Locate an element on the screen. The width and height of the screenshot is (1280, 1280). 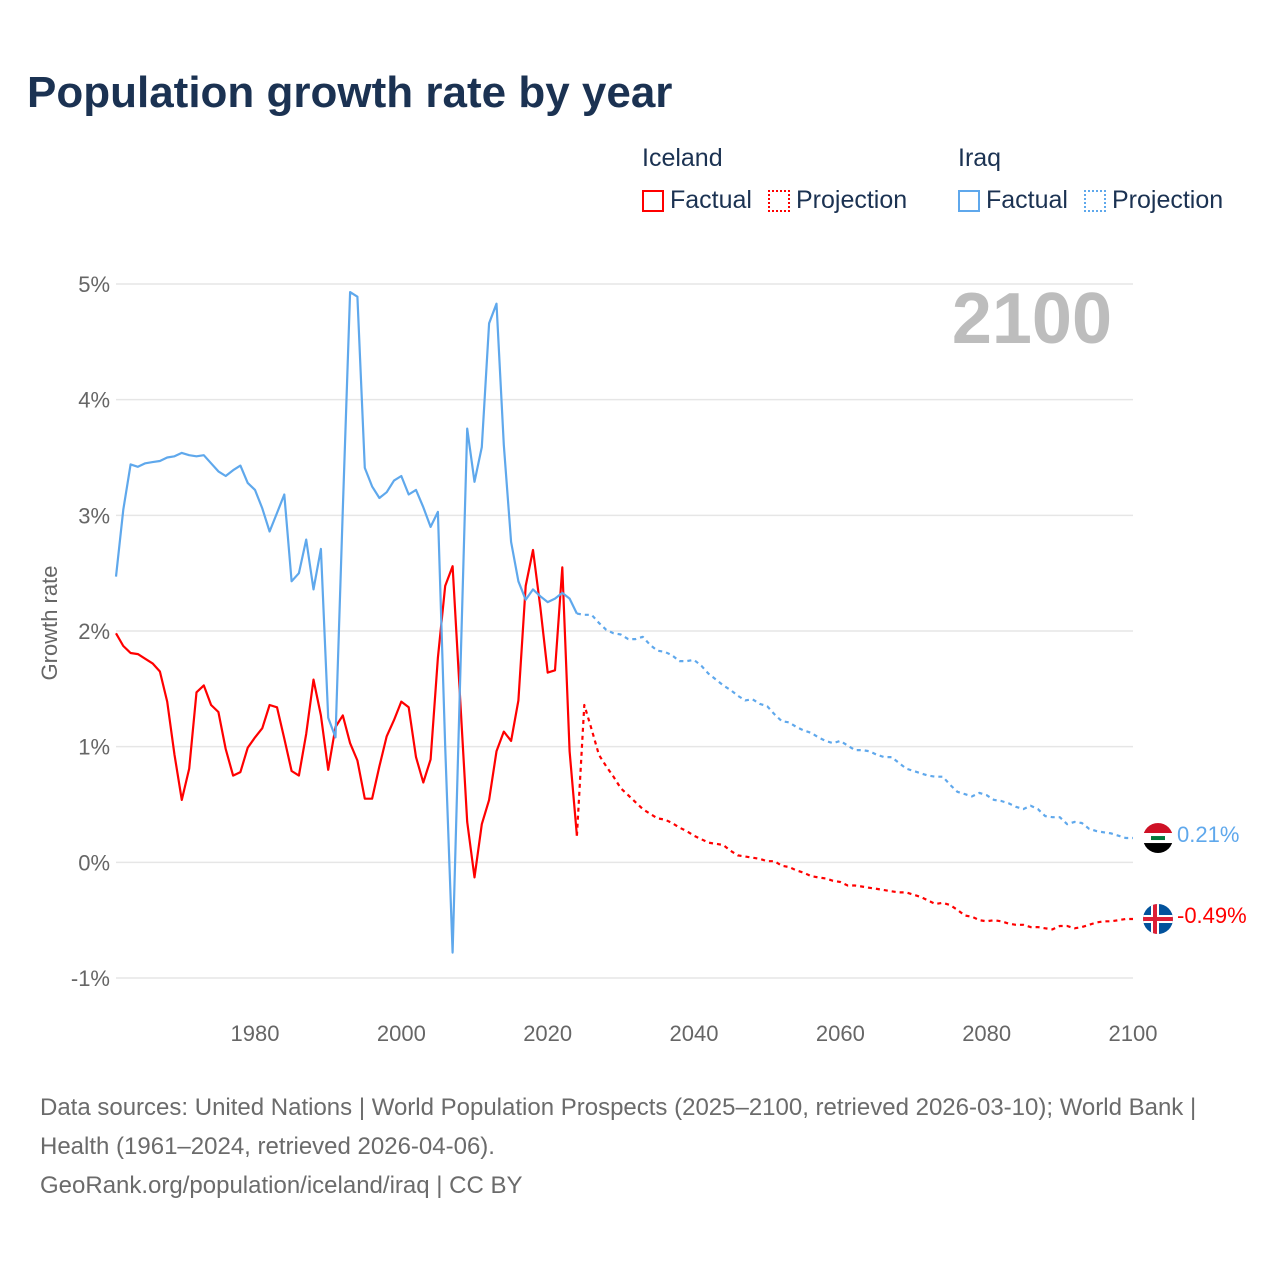
y-tick-label: 0% is located at coordinates (94, 862).